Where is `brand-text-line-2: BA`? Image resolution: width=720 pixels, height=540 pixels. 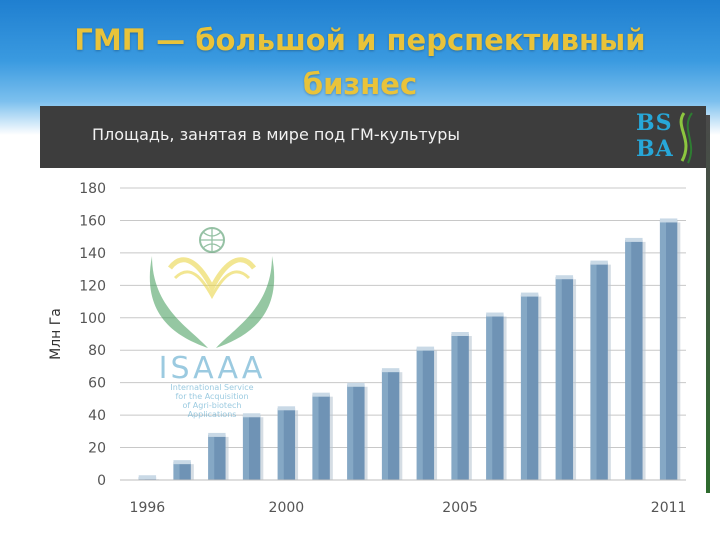
brand-text-line-2: BA is located at coordinates (655, 149).